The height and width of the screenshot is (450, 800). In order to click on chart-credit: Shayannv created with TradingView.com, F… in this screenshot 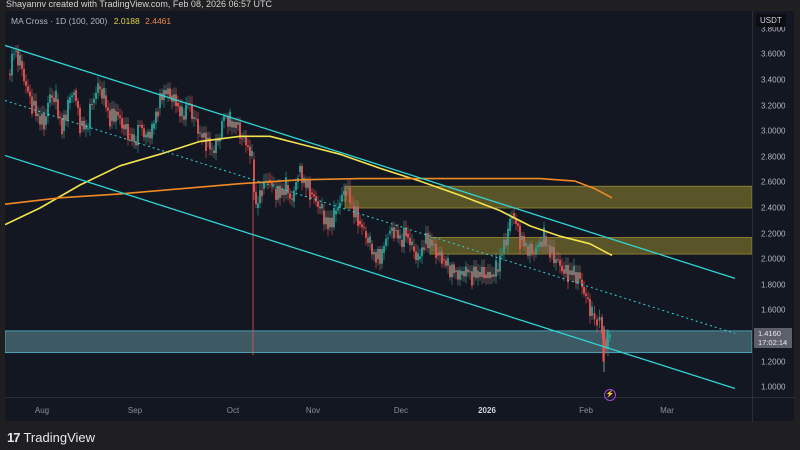, I will do `click(139, 4)`.